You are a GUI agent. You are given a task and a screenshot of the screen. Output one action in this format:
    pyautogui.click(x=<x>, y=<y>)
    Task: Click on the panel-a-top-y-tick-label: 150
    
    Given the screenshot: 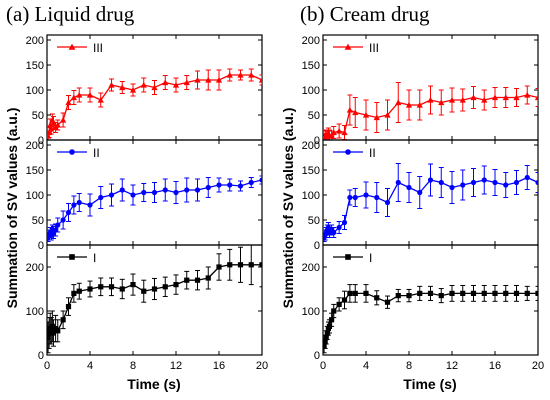 What is the action you would take?
    pyautogui.click(x=35, y=66)
    